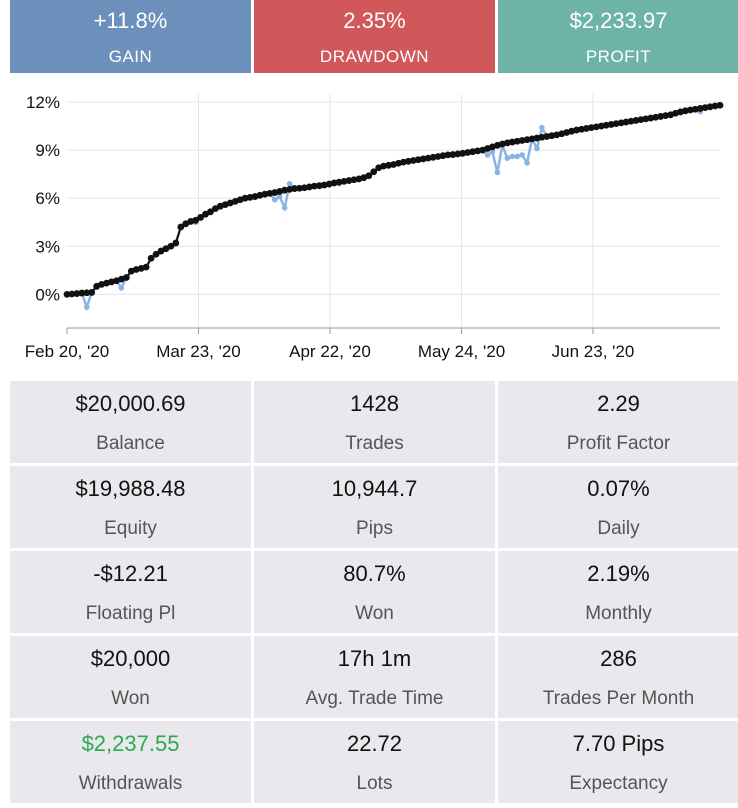 The height and width of the screenshot is (808, 738). Describe the element at coordinates (130, 743) in the screenshot. I see `stat-value: $2,237.55` at that location.